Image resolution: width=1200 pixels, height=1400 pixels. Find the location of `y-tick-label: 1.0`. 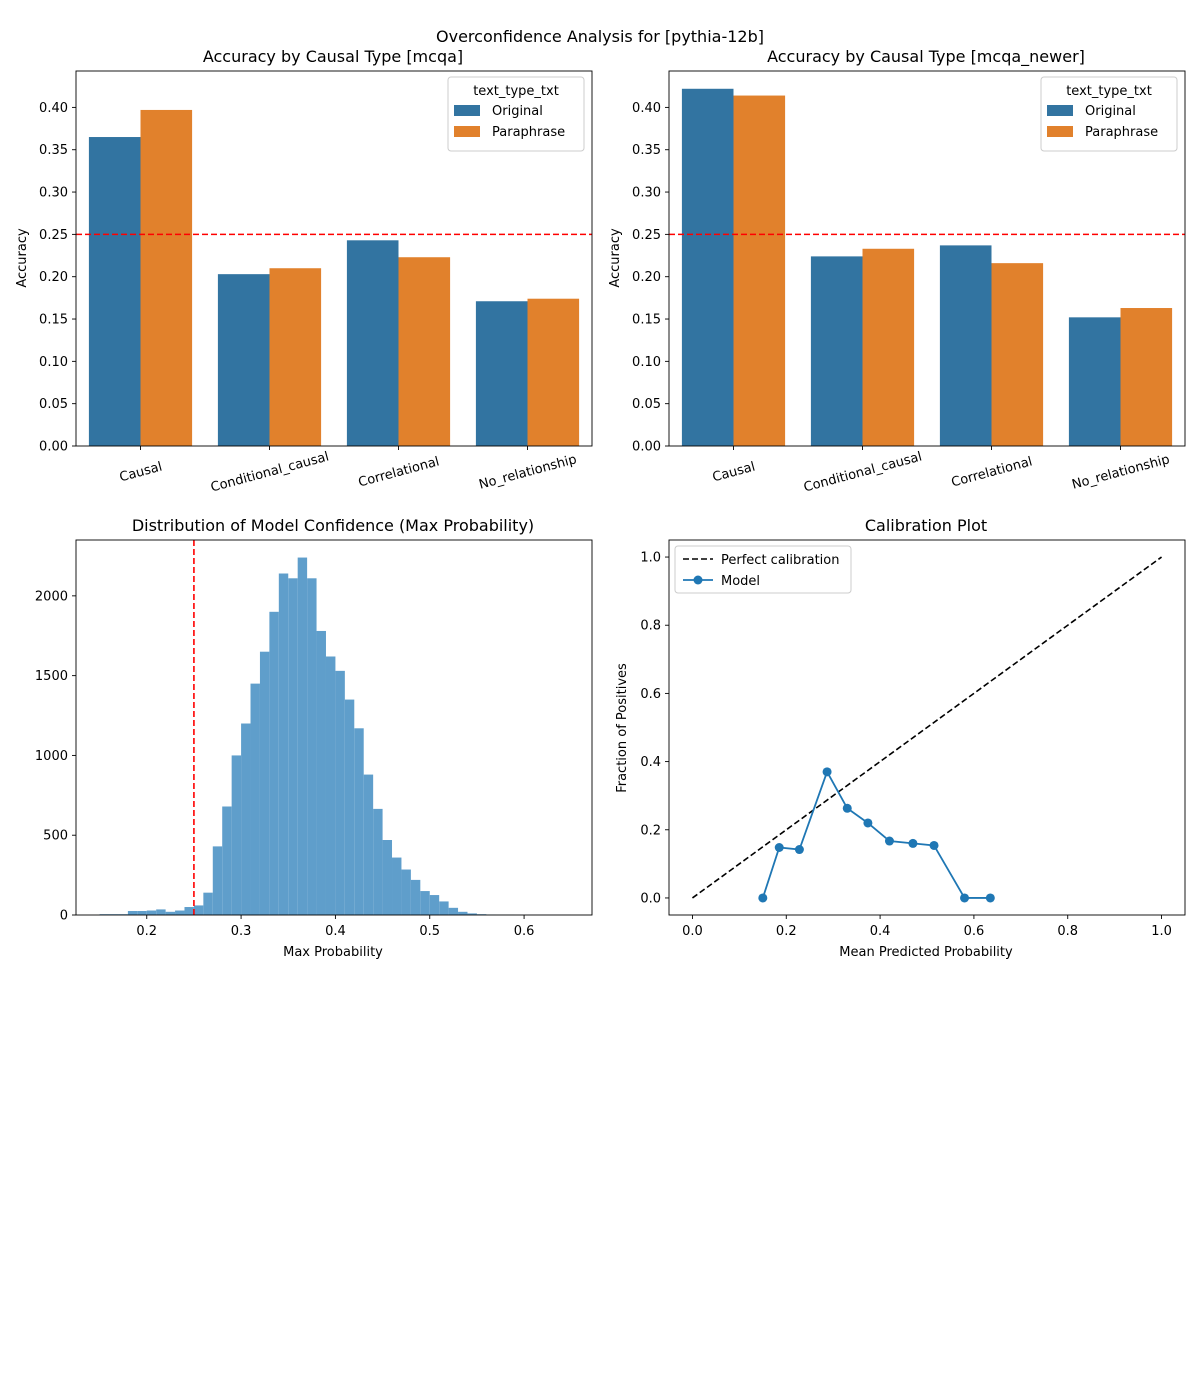

y-tick-label: 1.0 is located at coordinates (650, 558).